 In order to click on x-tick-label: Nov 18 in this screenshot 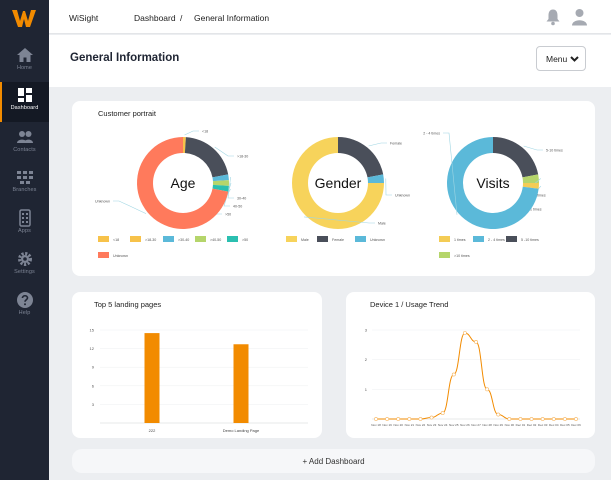, I will do `click(376, 425)`.